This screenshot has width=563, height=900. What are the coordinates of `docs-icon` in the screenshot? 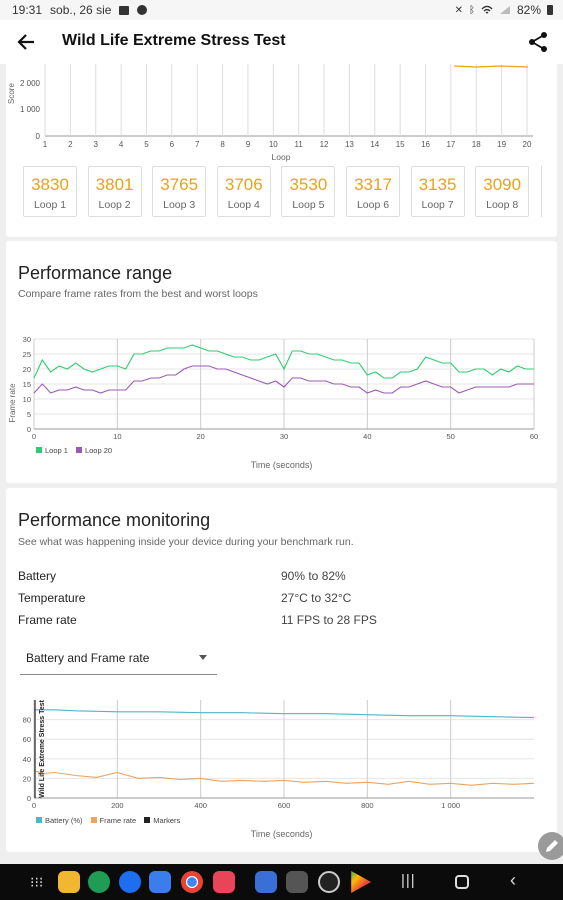 It's located at (160, 882).